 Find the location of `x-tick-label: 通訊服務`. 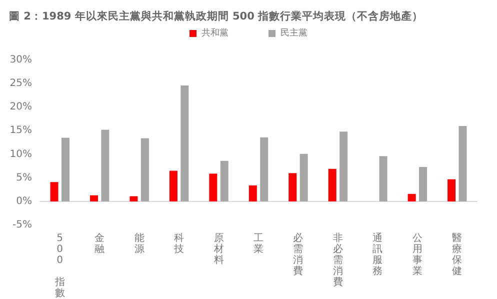

x-tick-label: 通訊服務 is located at coordinates (377, 254).